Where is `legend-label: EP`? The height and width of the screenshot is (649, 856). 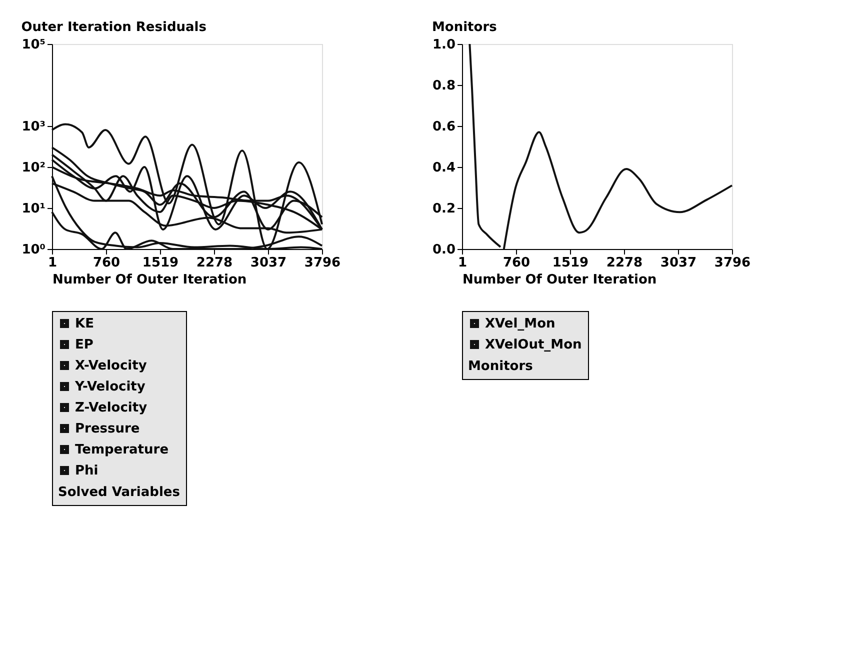
legend-label: EP is located at coordinates (84, 345).